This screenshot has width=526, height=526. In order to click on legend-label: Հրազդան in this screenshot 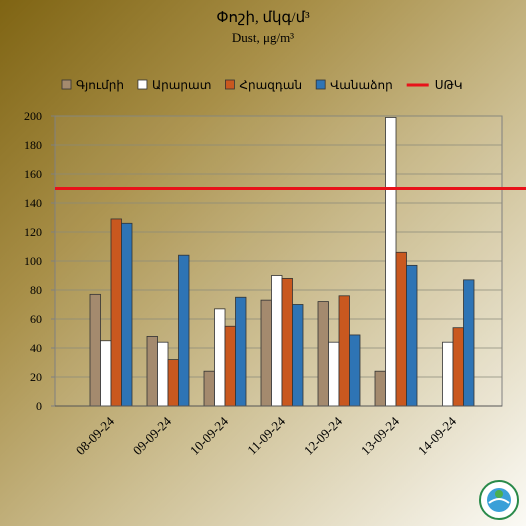, I will do `click(270, 85)`.